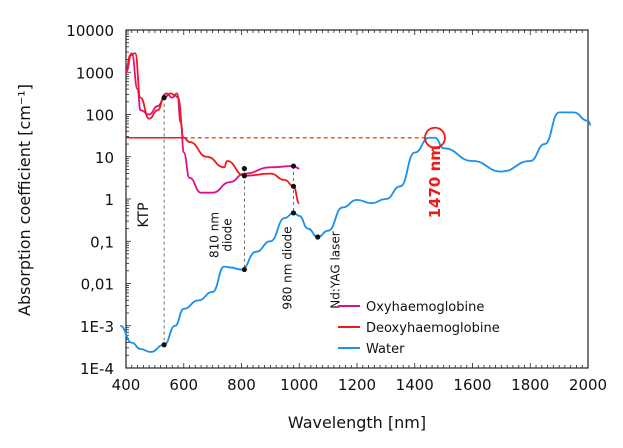 This screenshot has width=623, height=448. What do you see at coordinates (433, 328) in the screenshot?
I see `legend-label-deoxyhaemoglobine: Deoxyhaemoglobine` at bounding box center [433, 328].